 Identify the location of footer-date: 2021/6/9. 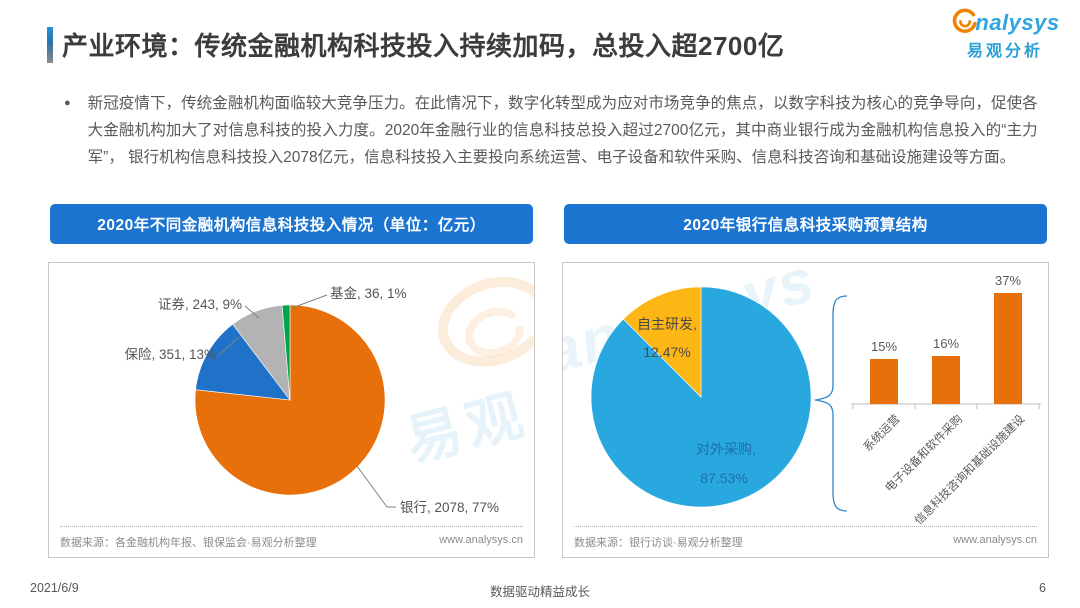
(54, 588).